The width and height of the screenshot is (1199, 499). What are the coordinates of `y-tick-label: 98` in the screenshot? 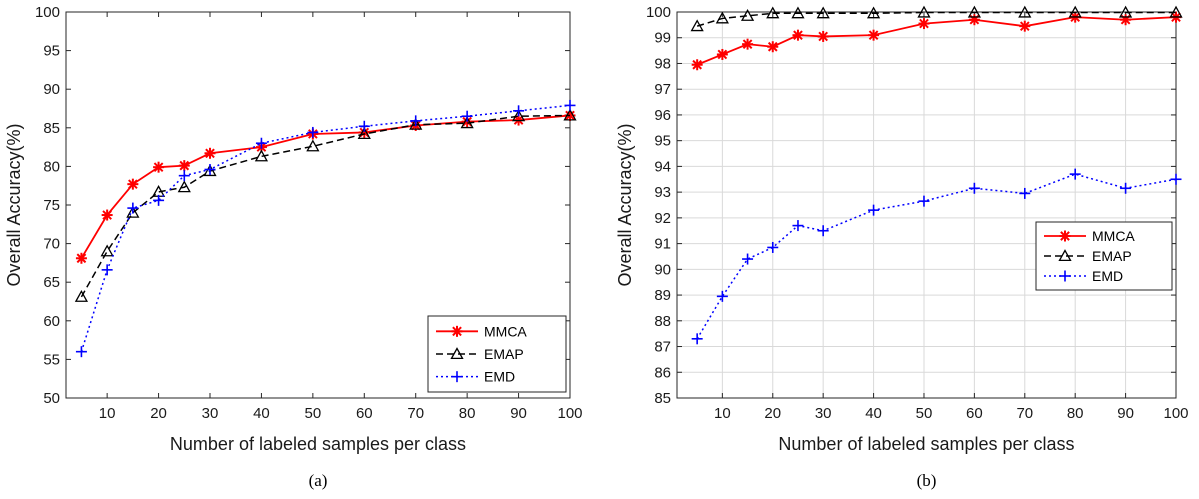 It's located at (662, 63).